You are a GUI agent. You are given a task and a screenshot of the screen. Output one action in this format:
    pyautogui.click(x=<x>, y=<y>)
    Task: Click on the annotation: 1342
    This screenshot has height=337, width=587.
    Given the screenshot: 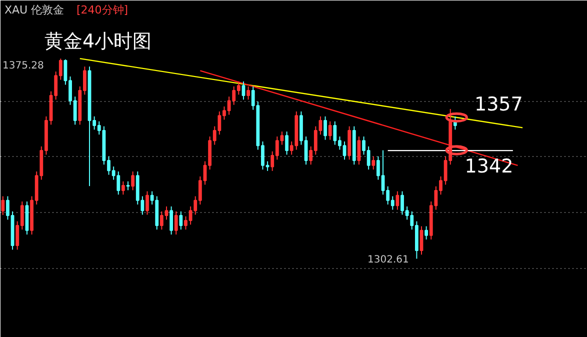 What is the action you would take?
    pyautogui.click(x=489, y=166)
    